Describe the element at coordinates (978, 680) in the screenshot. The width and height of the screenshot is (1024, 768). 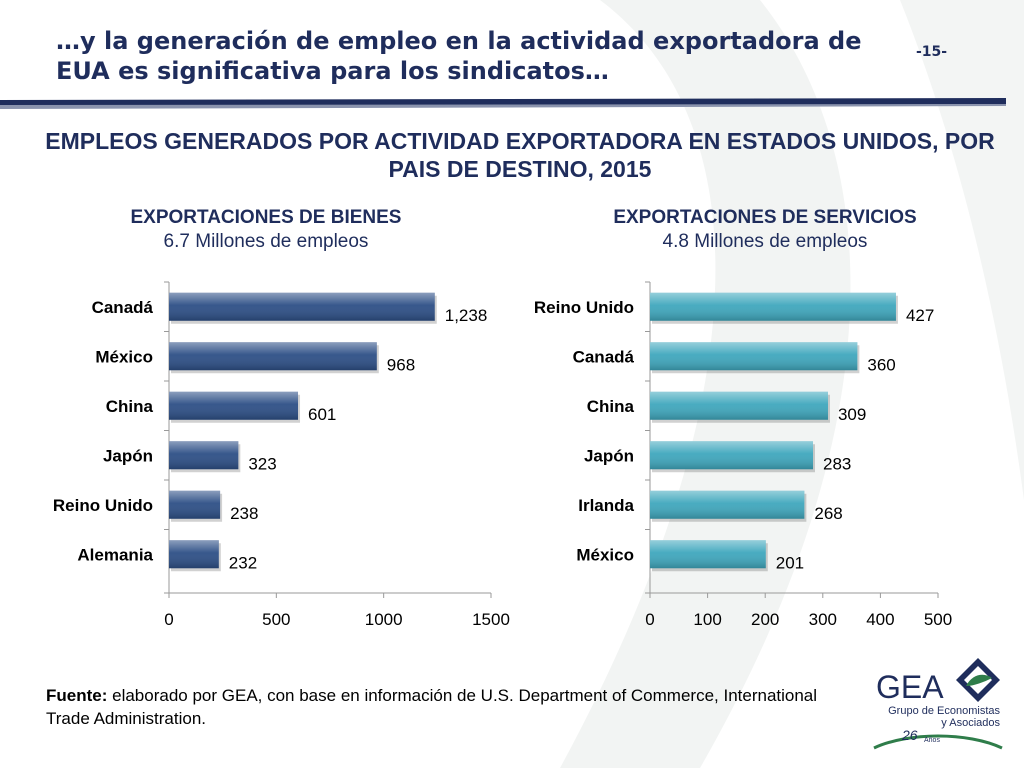
I see `logo-mark-icon` at that location.